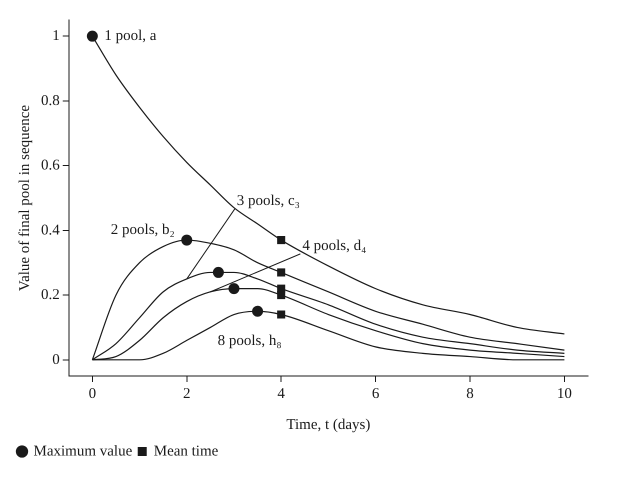 This screenshot has height=484, width=619. What do you see at coordinates (50, 230) in the screenshot?
I see `y-tick-label: 0.4` at bounding box center [50, 230].